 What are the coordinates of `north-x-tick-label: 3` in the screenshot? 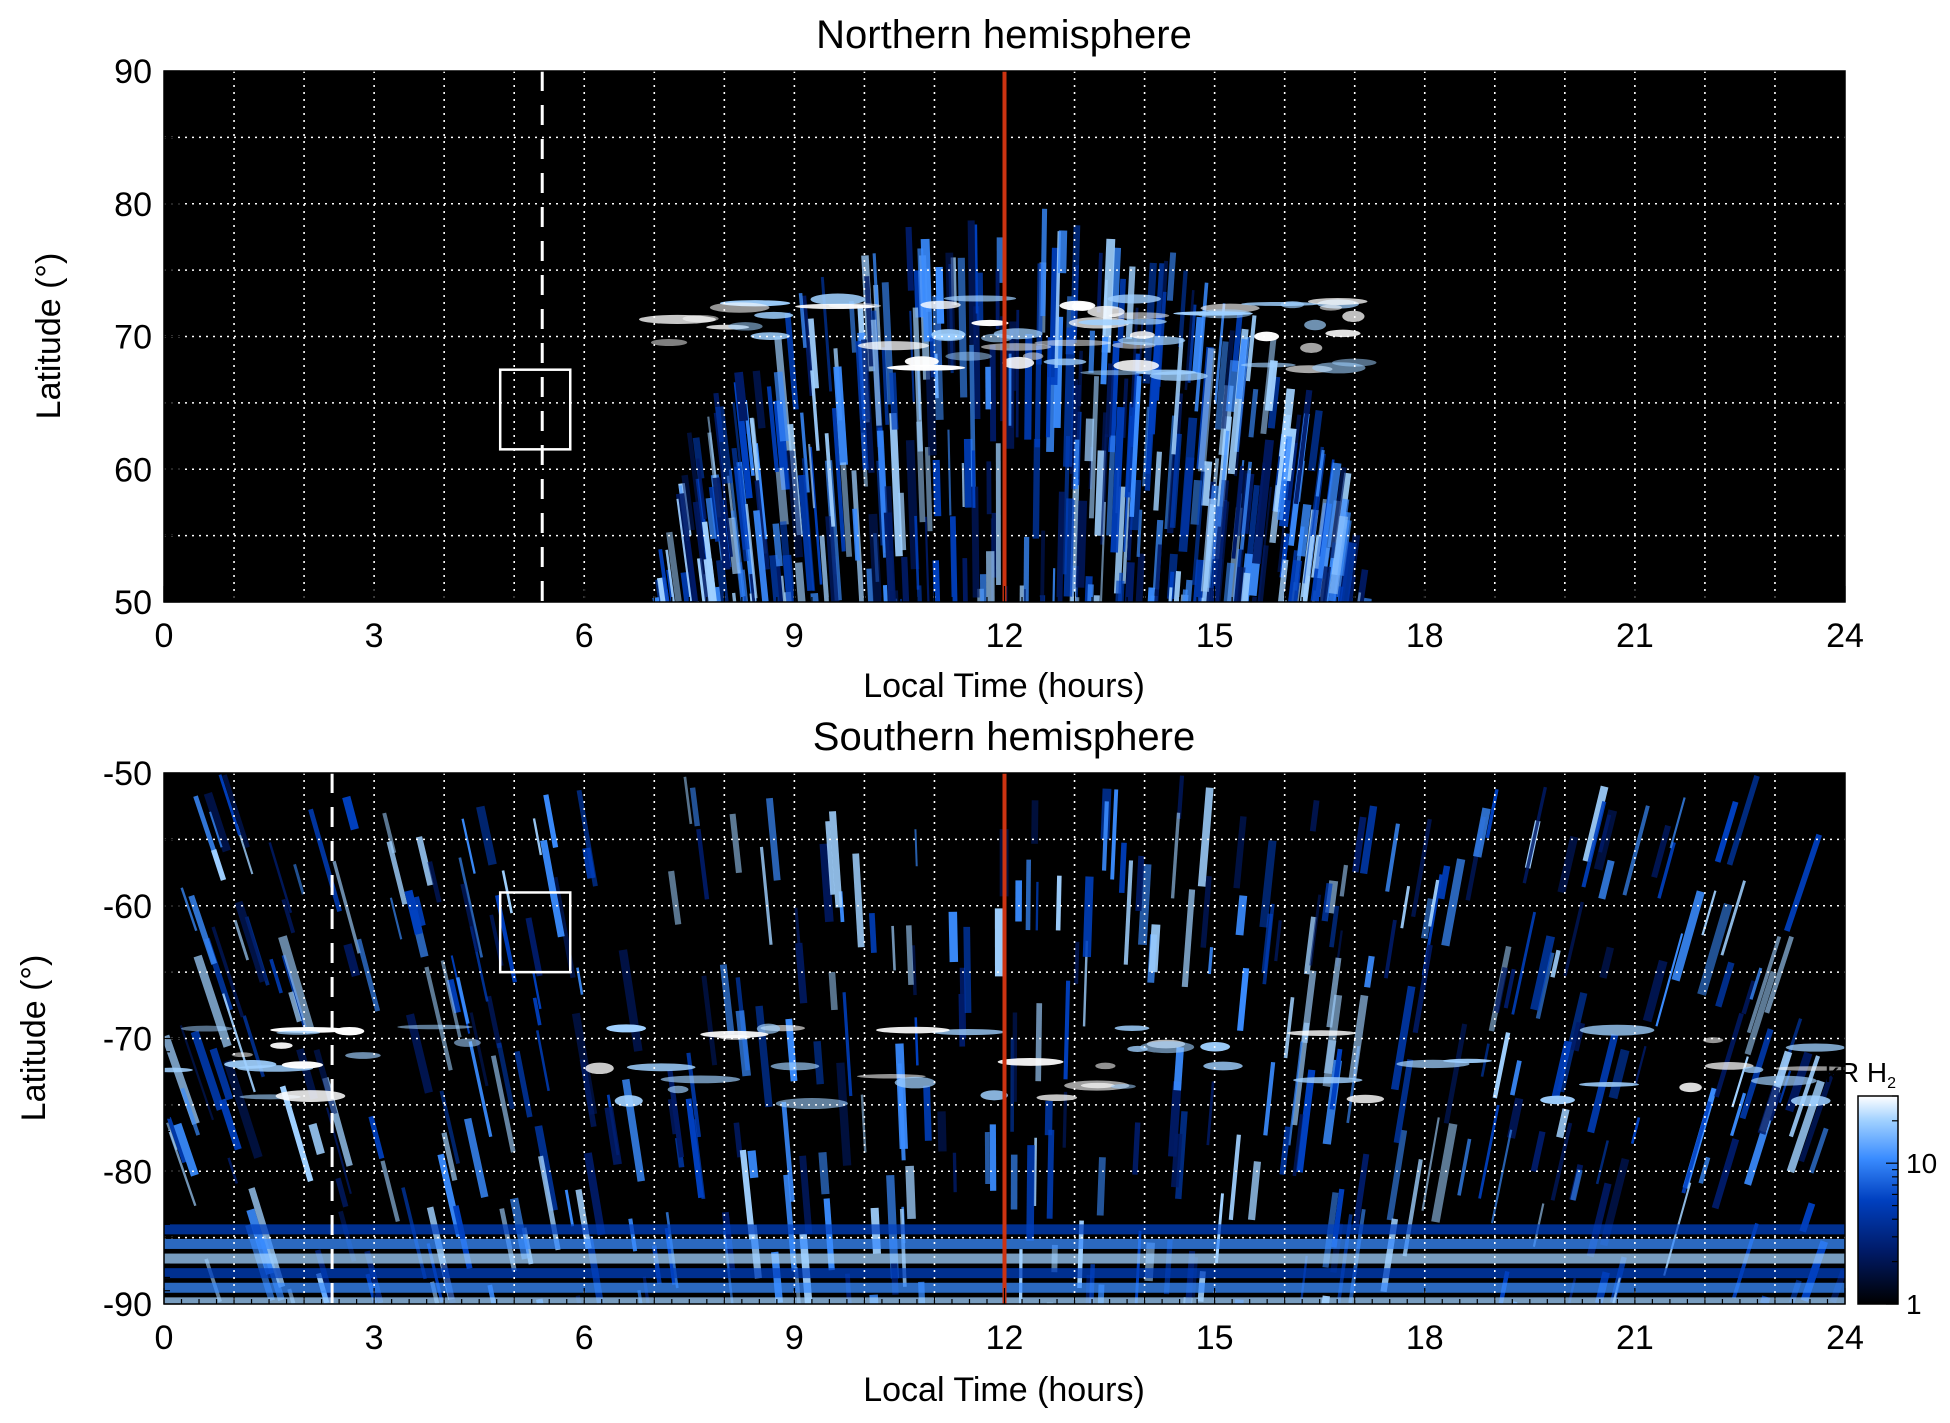 It's located at (374, 636).